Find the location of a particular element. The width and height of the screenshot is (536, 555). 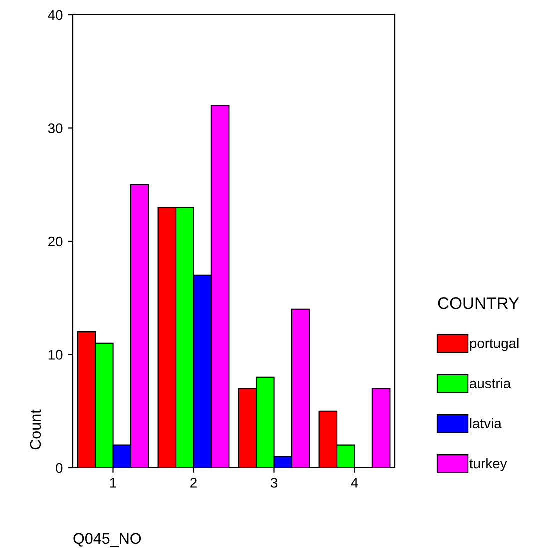

legend-label: portugal is located at coordinates (494, 345).